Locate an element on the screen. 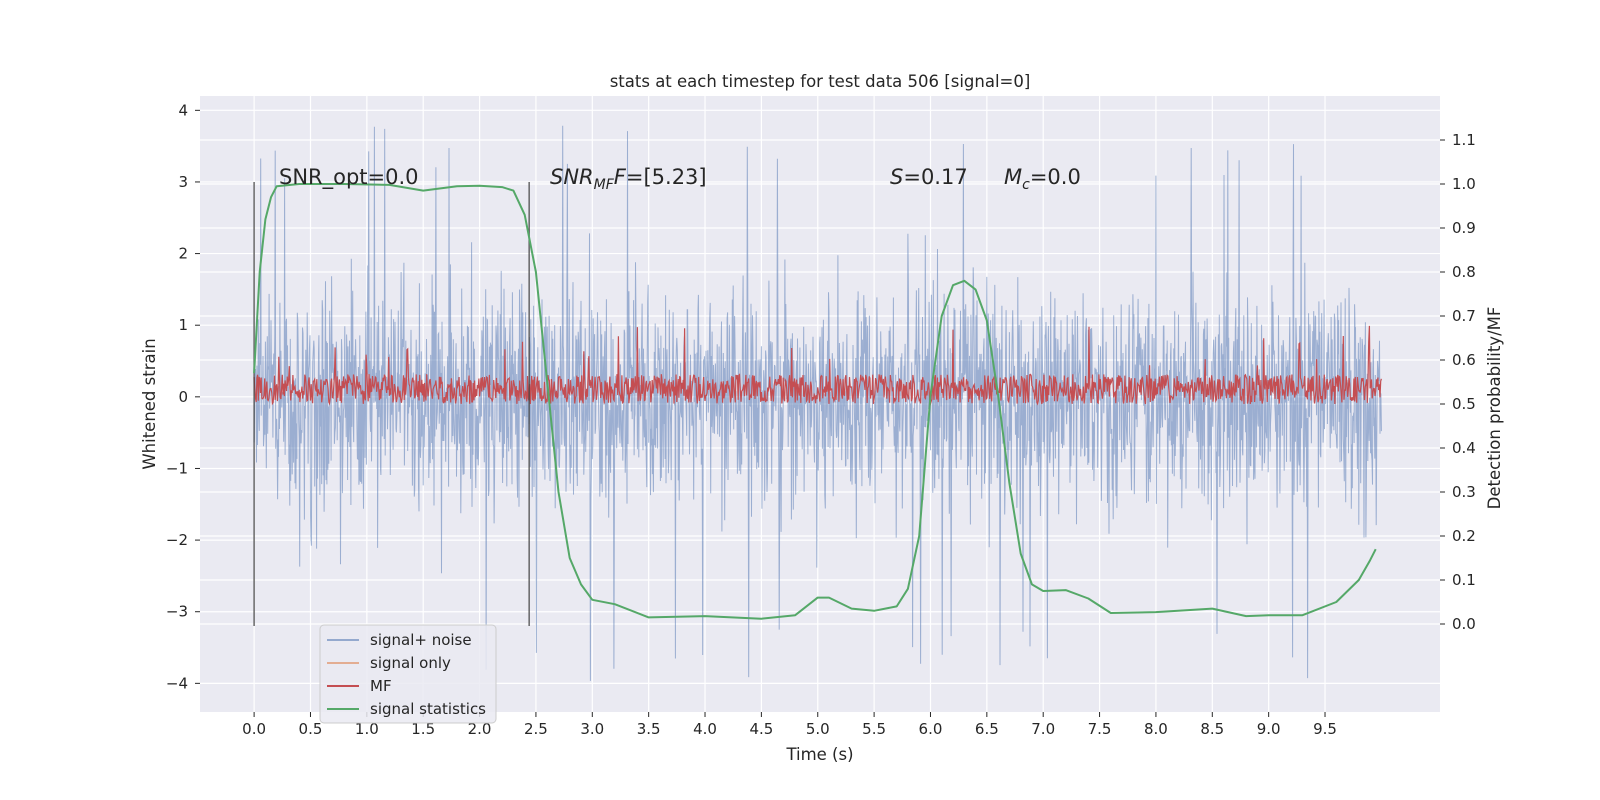 The height and width of the screenshot is (800, 1600). y2-tick-label: 0.8 is located at coordinates (1464, 272).